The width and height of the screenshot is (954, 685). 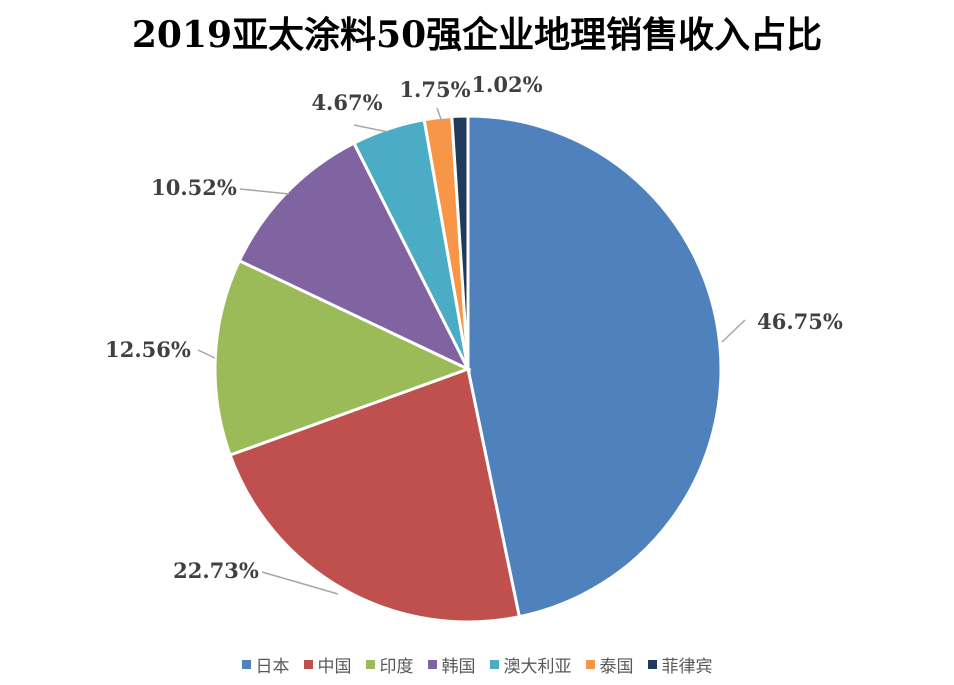 What do you see at coordinates (616, 667) in the screenshot?
I see `legend-label: 泰国` at bounding box center [616, 667].